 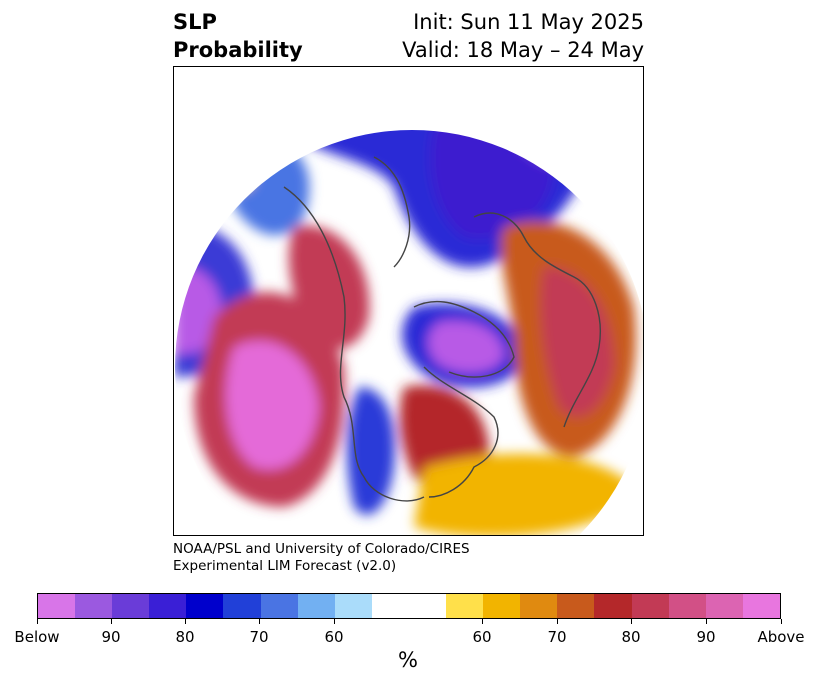 I want to click on hudson-below-core, so click(x=466, y=346).